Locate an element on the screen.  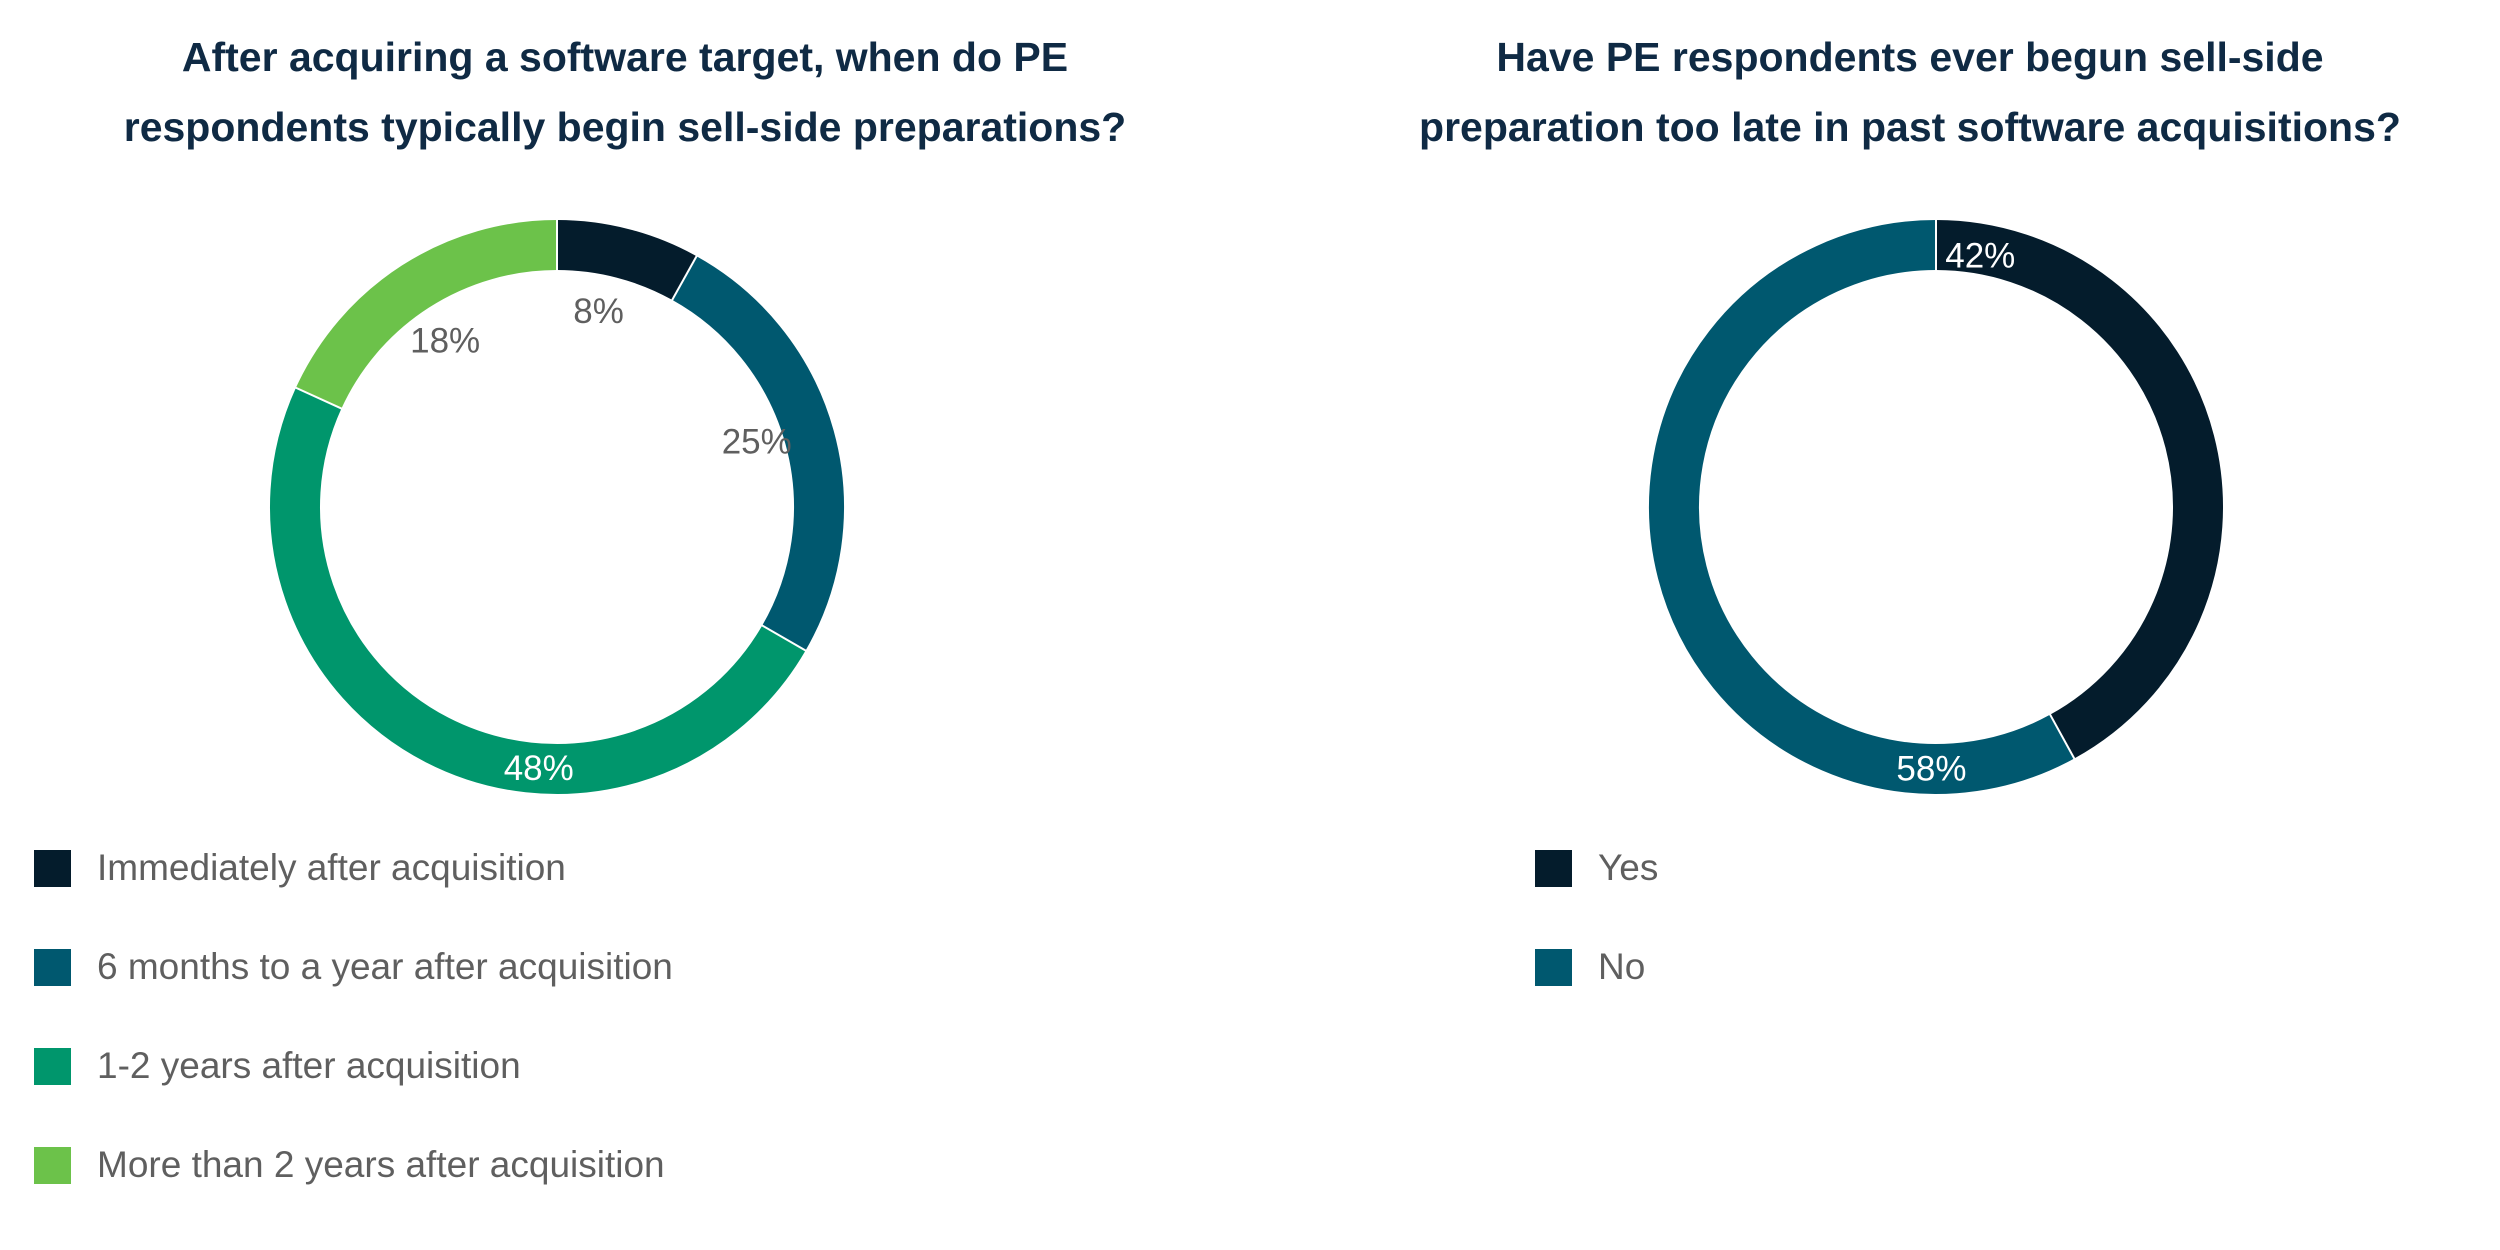
donut-chart-too-late: 42% 58% is located at coordinates (1936, 506).